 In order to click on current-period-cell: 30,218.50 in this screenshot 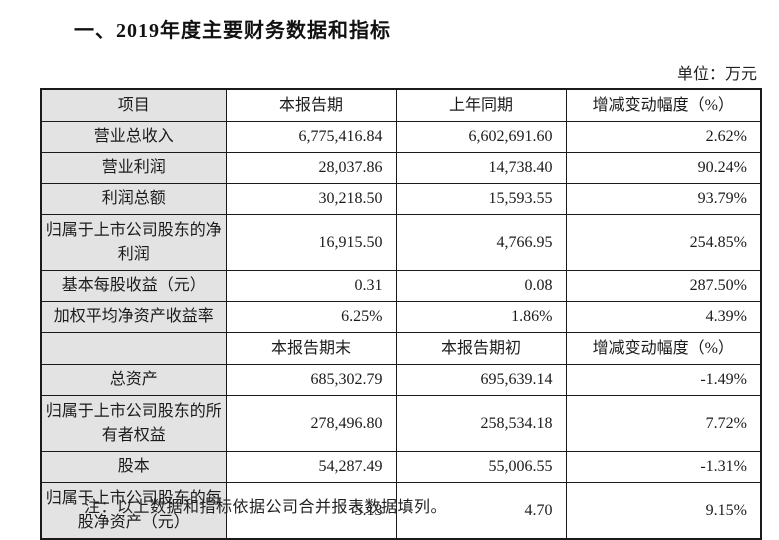, I will do `click(311, 199)`.